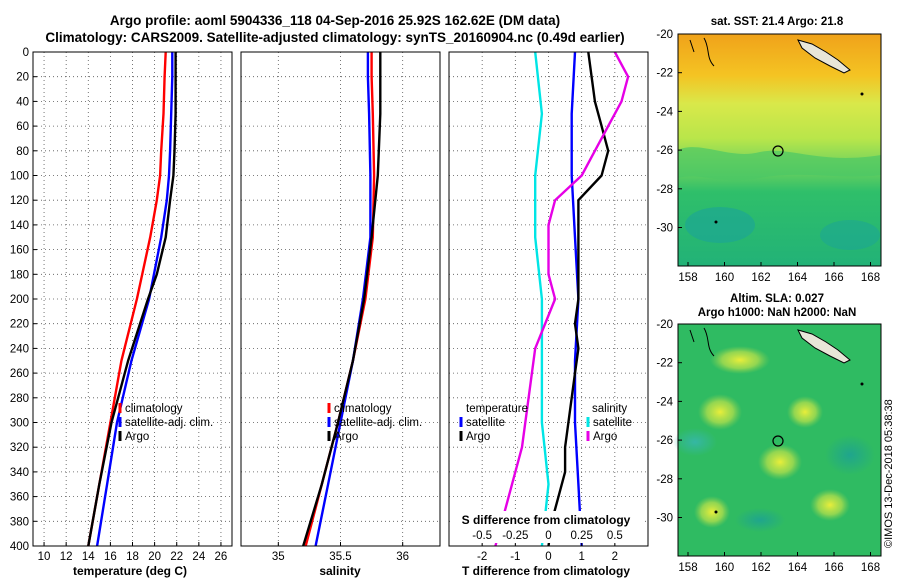  I want to click on salinity-lines, so click(342, 299).